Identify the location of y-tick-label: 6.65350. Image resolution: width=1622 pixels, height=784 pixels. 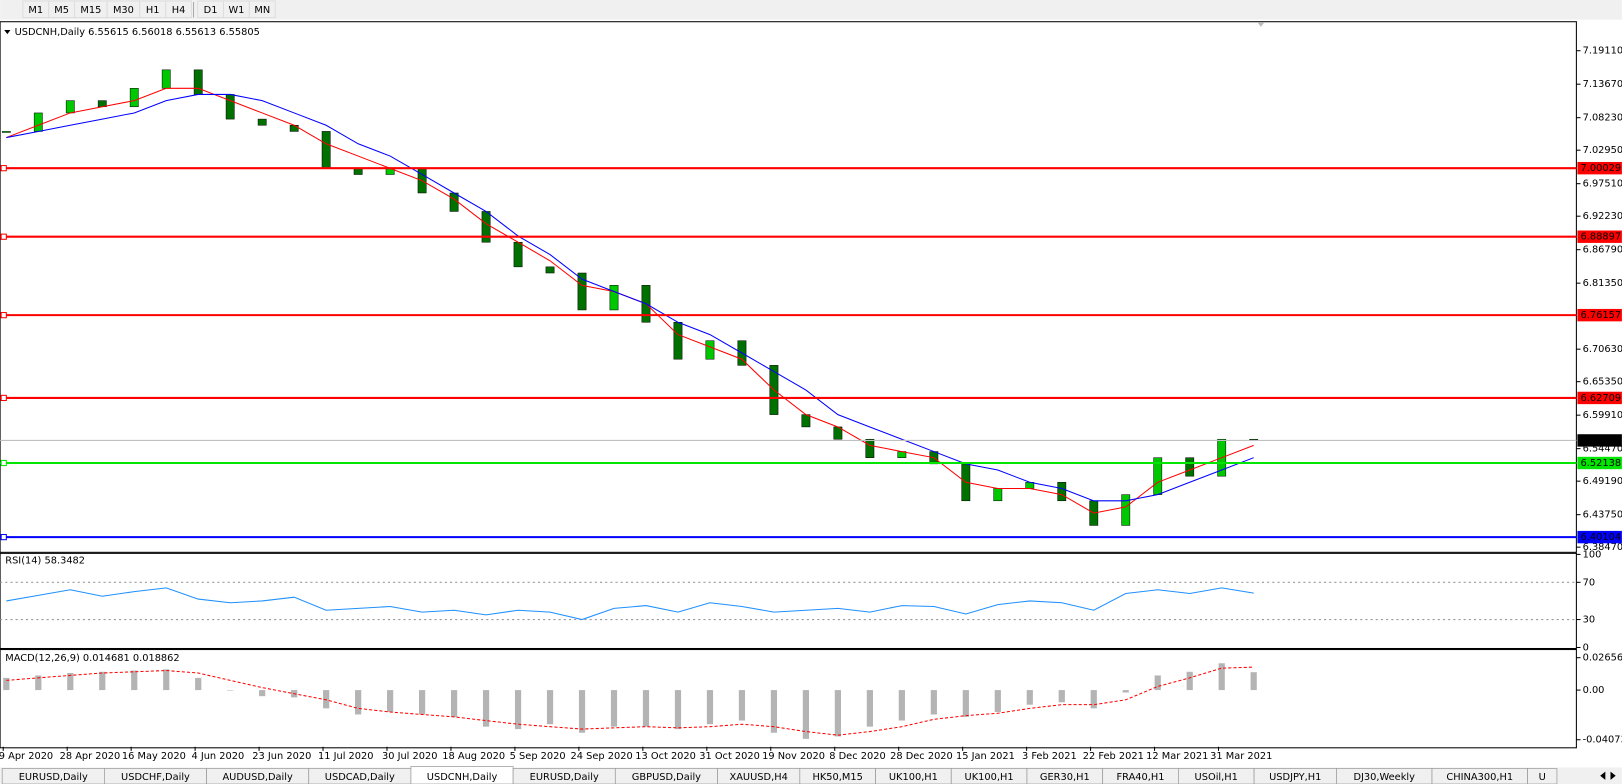
(1602, 382).